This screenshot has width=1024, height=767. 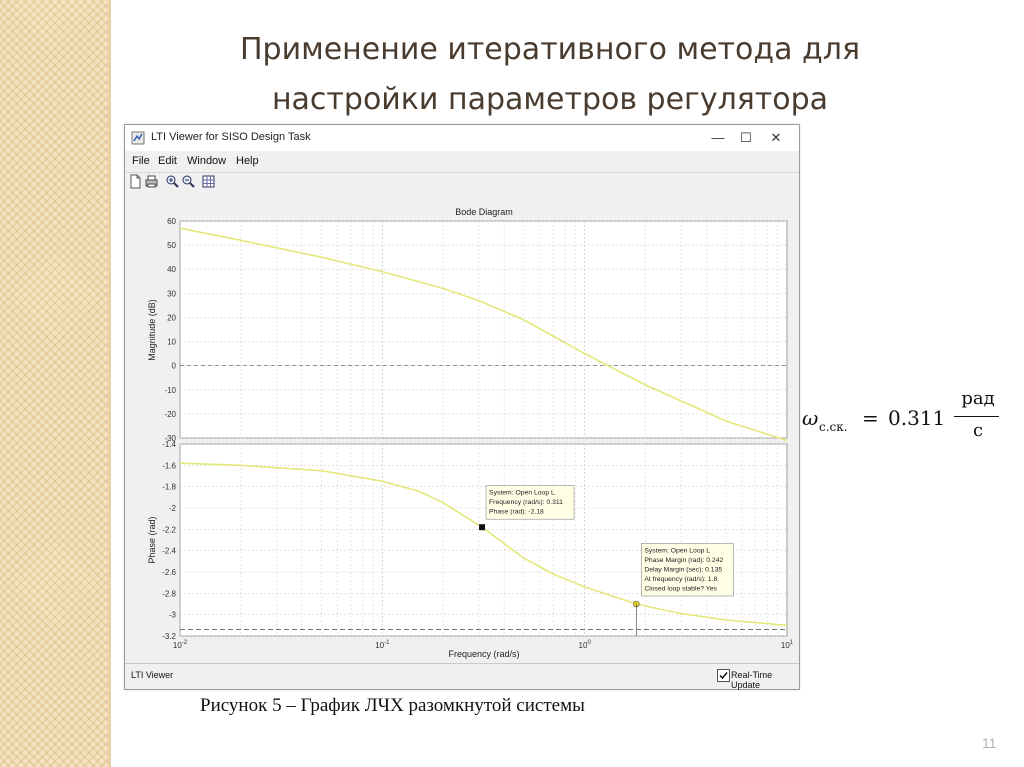 I want to click on x-tick-label: 10⁻¹, so click(x=382, y=645).